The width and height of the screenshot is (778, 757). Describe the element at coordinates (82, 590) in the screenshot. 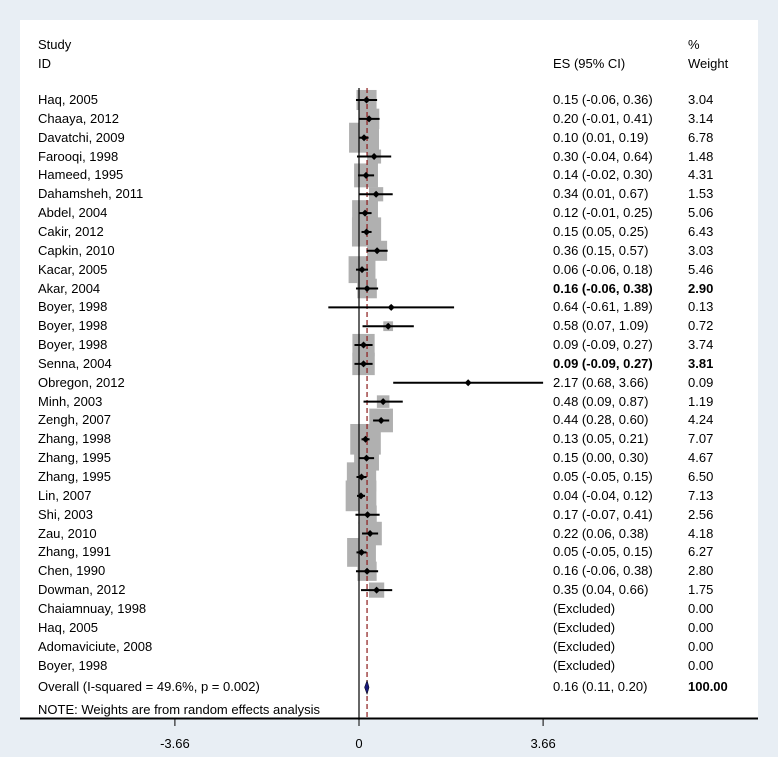

I see `study-label: Dowman, 2012` at that location.